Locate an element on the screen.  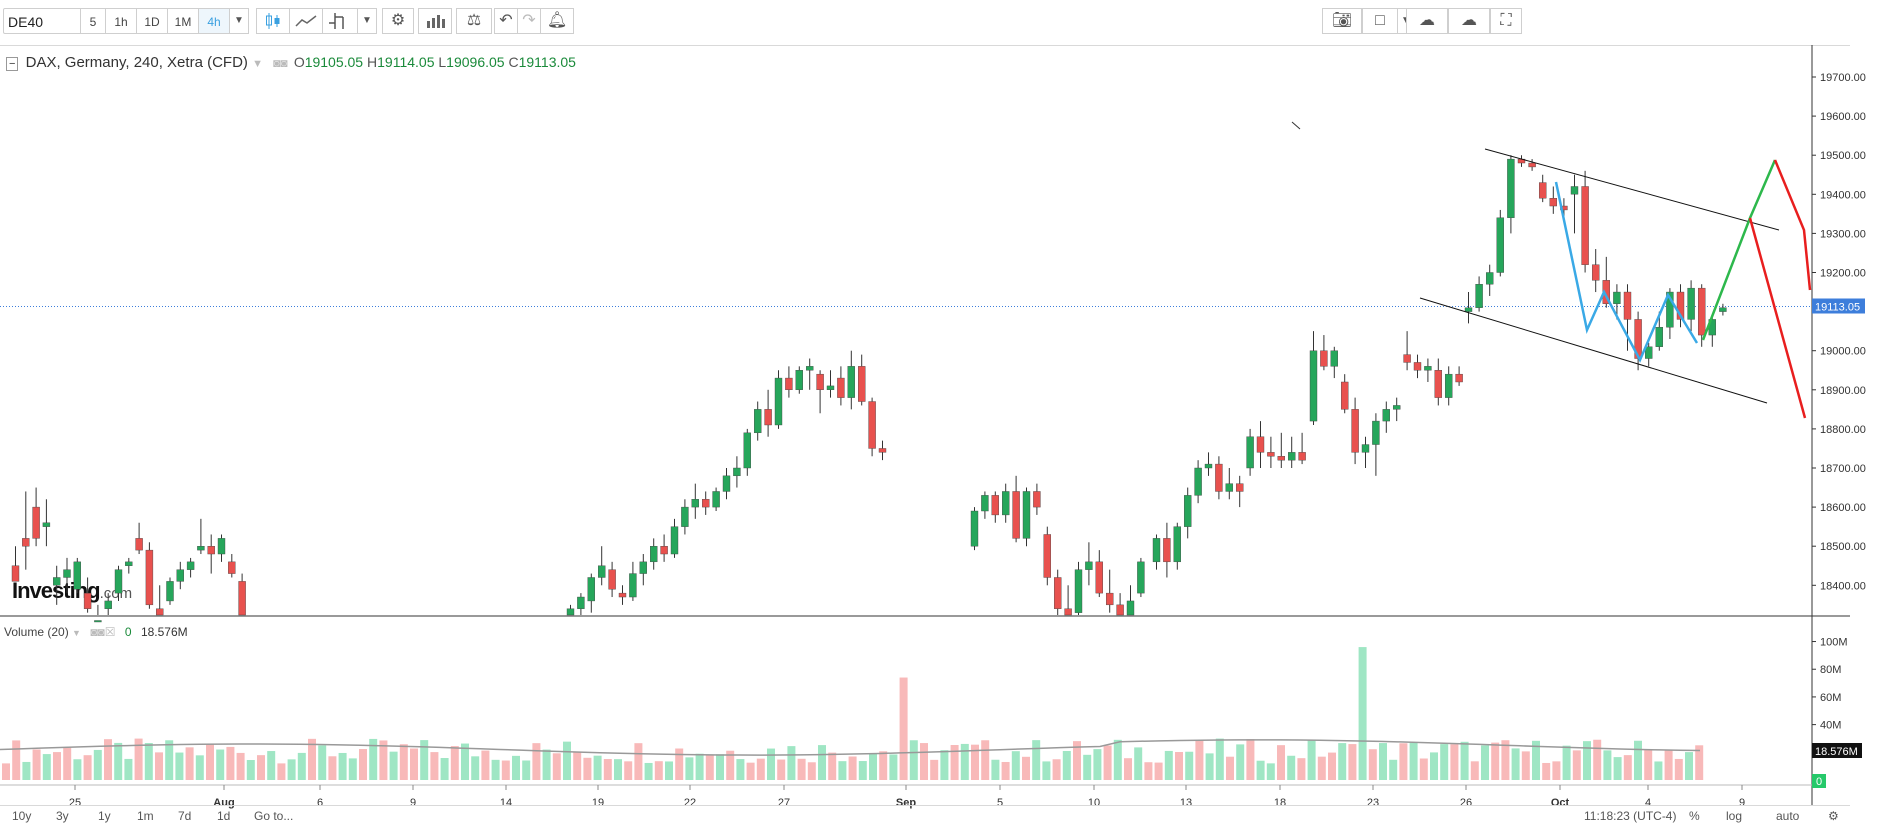
timeframe-dropdown: ▼ is located at coordinates (239, 21).